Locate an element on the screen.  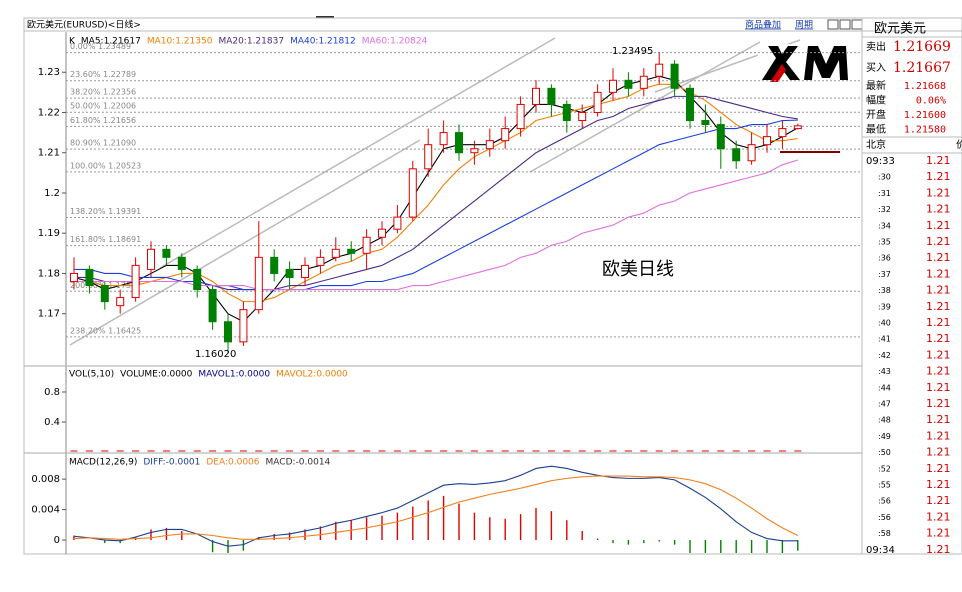
tick-time: :40 is located at coordinates (884, 323).